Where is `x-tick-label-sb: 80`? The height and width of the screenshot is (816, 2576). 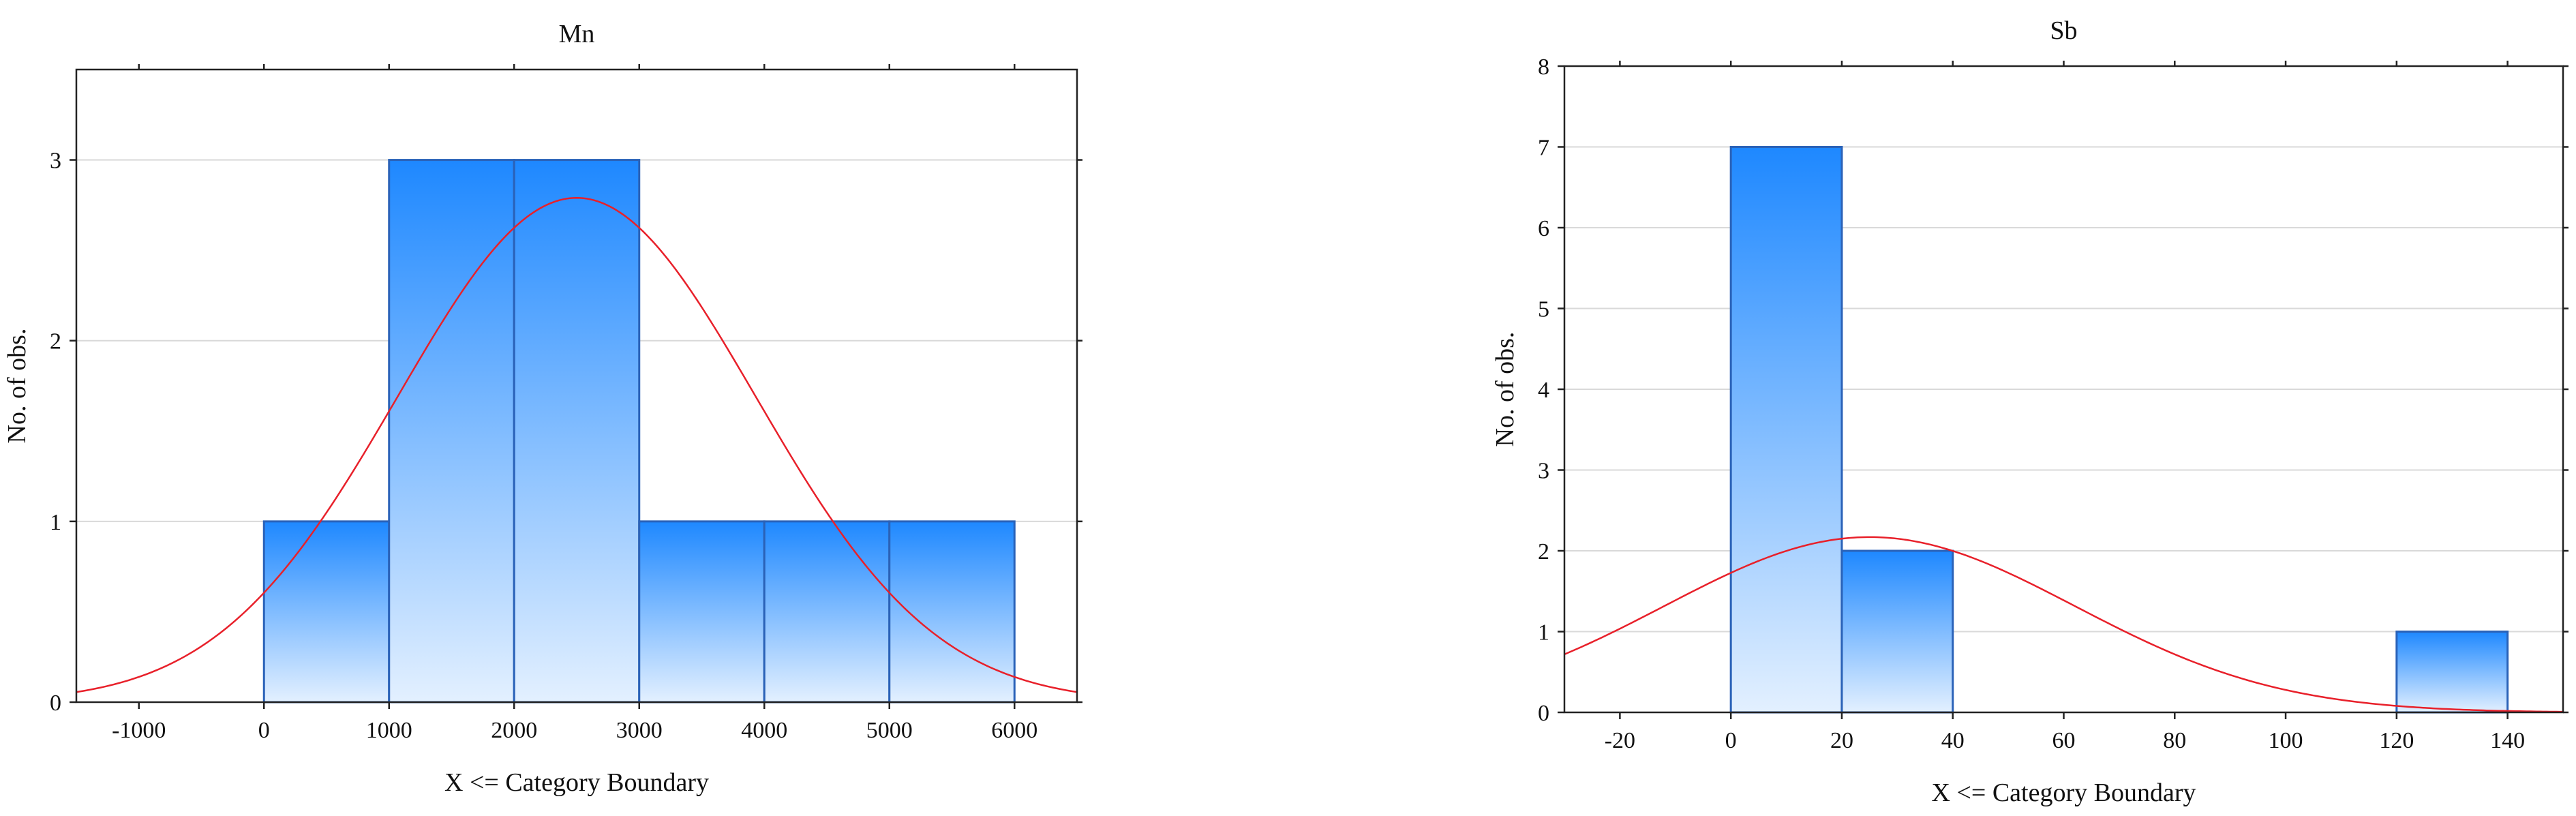 x-tick-label-sb: 80 is located at coordinates (2174, 740).